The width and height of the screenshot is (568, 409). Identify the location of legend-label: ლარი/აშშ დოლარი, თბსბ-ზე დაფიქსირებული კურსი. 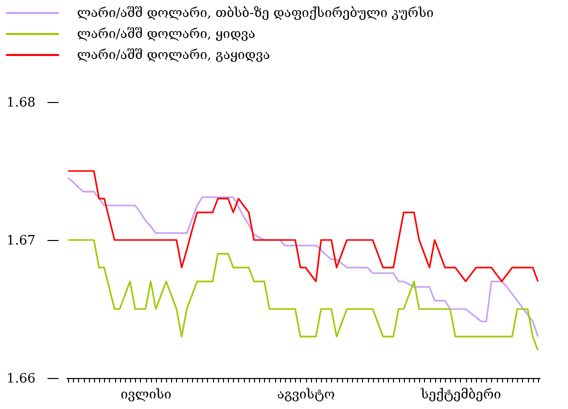
(255, 13).